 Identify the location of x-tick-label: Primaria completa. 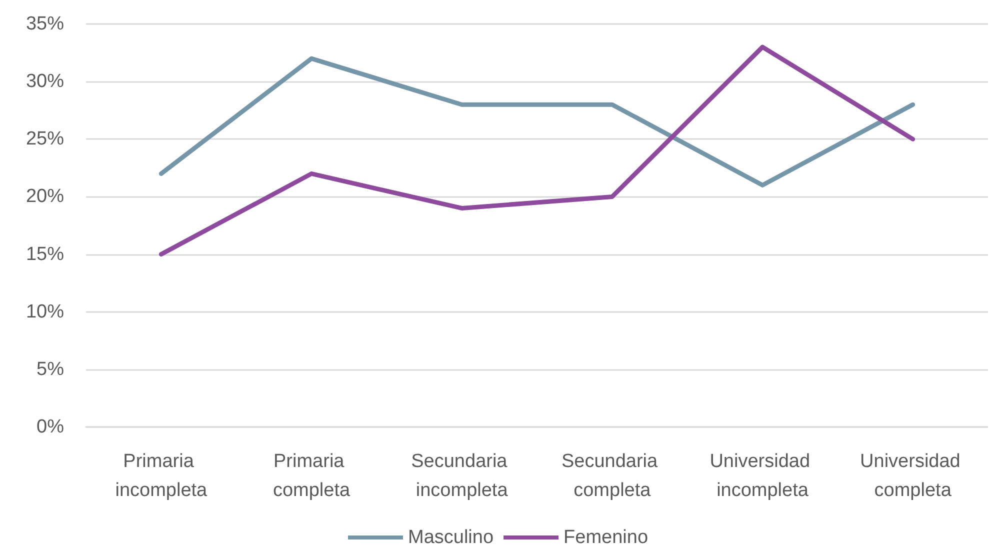
(311, 476).